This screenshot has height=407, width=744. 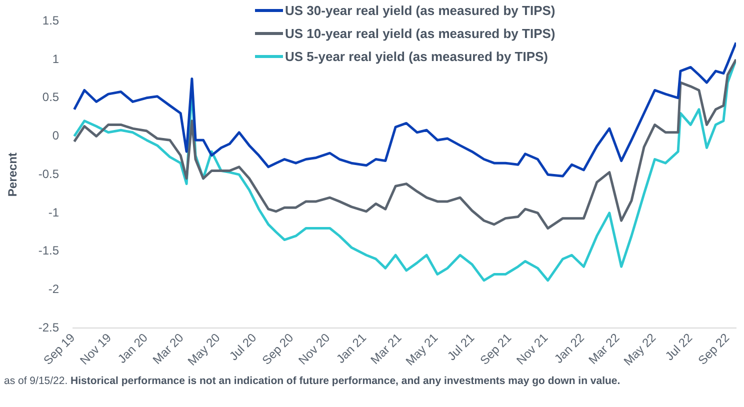 I want to click on y-tick-label: -0.5, so click(x=49, y=173).